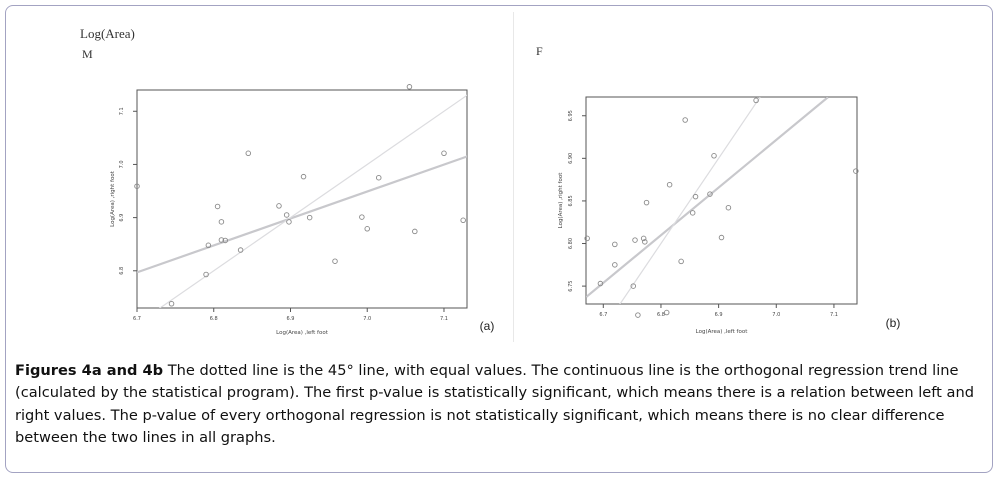  I want to click on y-tick-label: 6.8, so click(122, 271).